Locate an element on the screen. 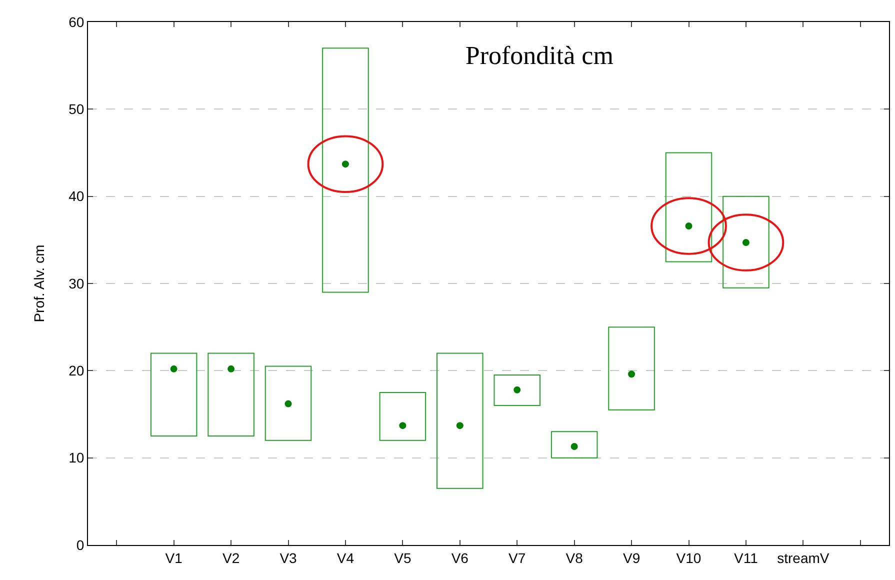  text: Profondità cm is located at coordinates (539, 55).